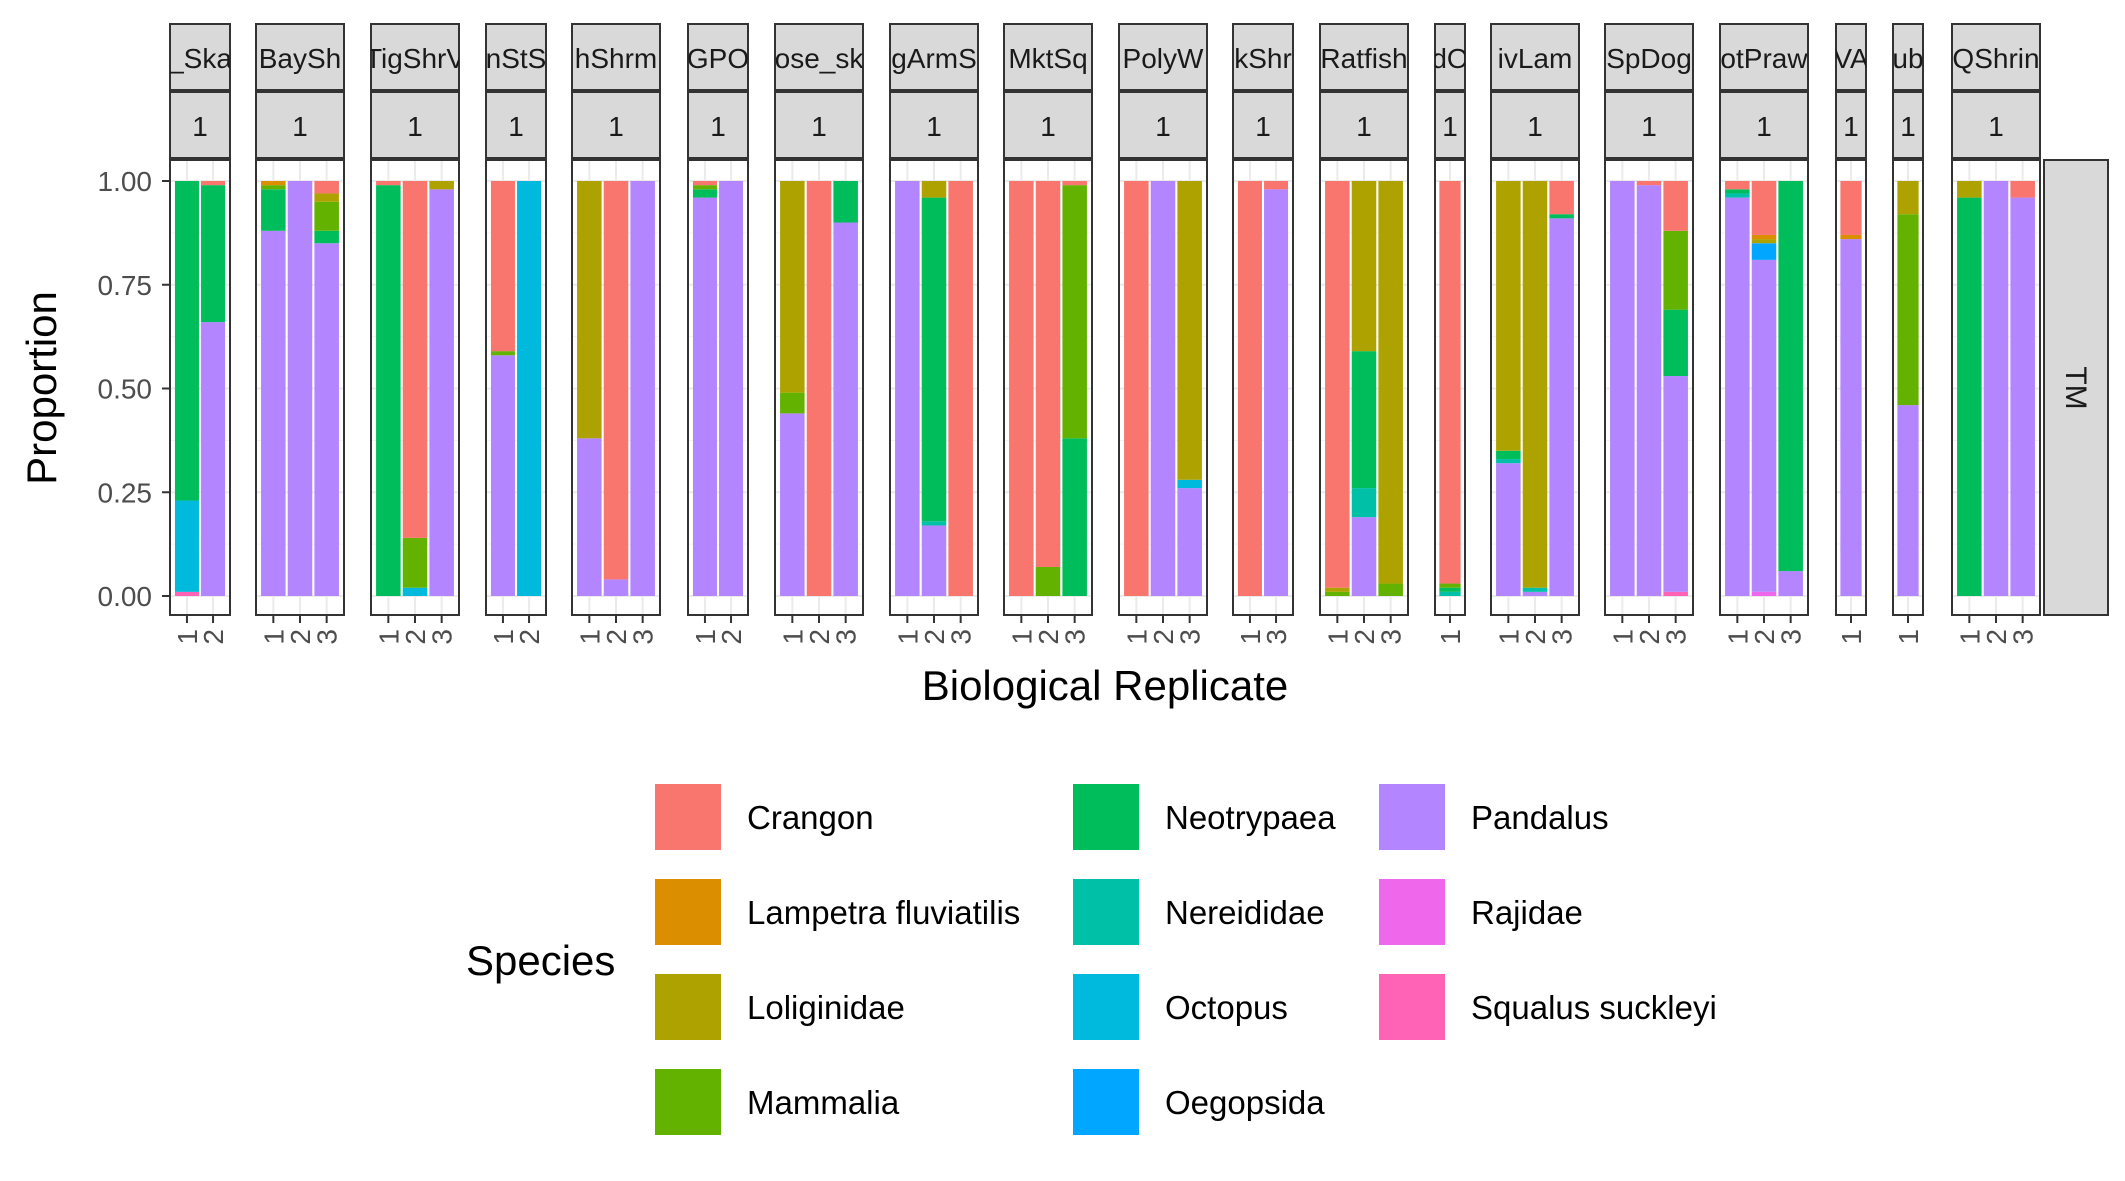  I want to click on facet-label: GPO, so click(718, 58).